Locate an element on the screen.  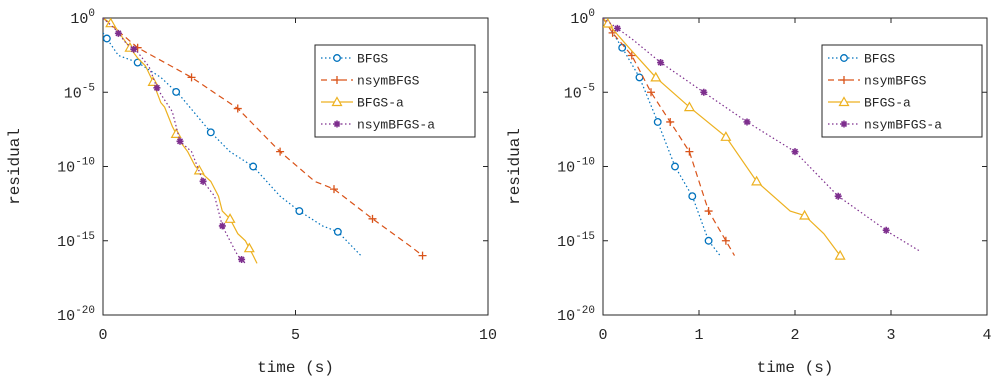
x-tick-label: 10 is located at coordinates (488, 335).